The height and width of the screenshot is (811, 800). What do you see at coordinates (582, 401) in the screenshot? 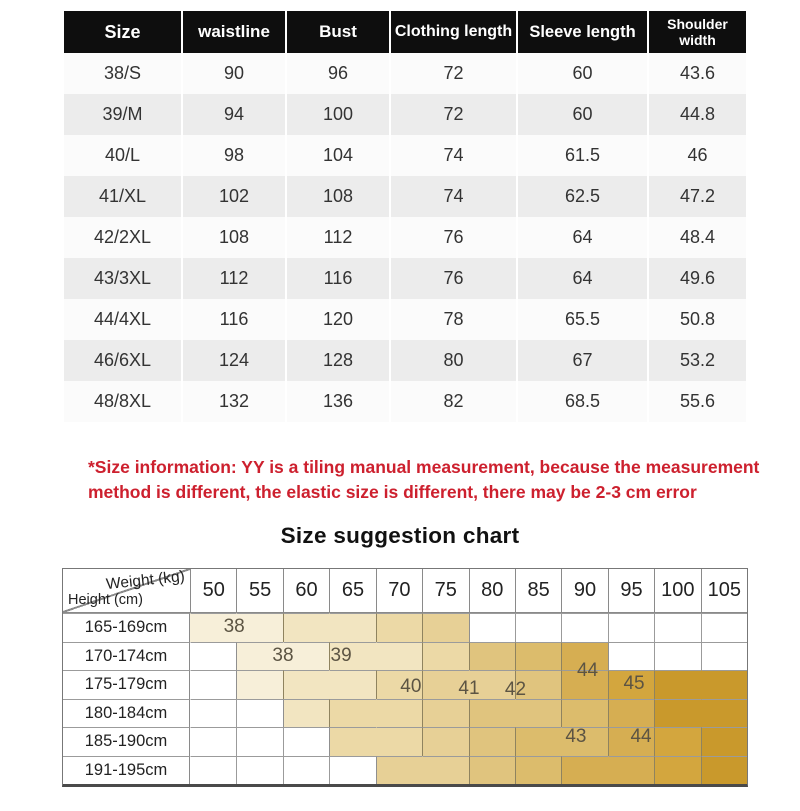
I see `size-table-cell: 68.5` at bounding box center [582, 401].